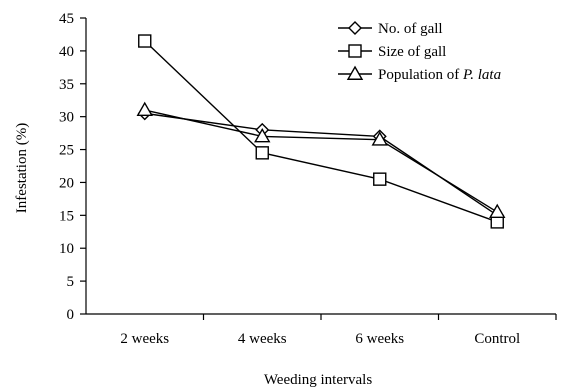 This screenshot has height=387, width=563. What do you see at coordinates (66, 183) in the screenshot?
I see `y-tick-label: 20` at bounding box center [66, 183].